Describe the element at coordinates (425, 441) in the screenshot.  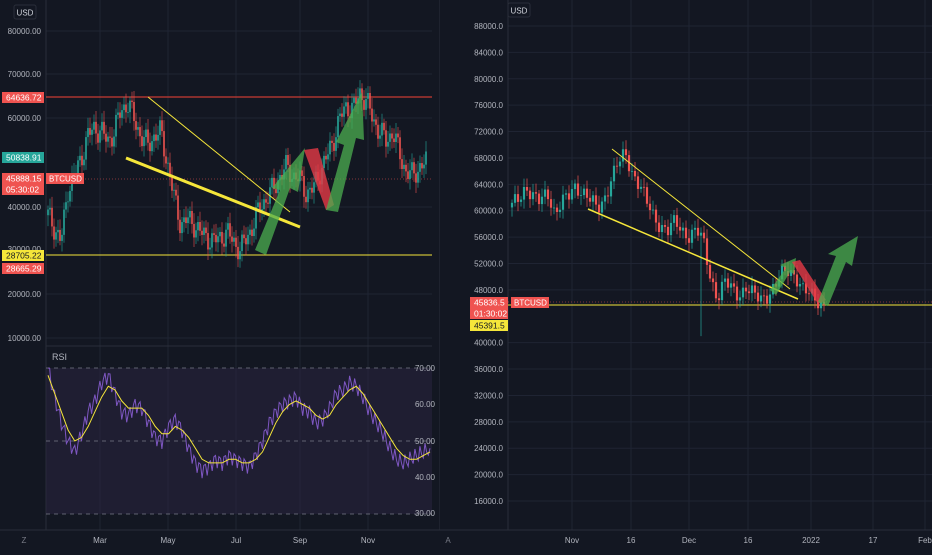
I see `rsi-axis: 70.00 60.00 50.00 40.00 30.00` at that location.